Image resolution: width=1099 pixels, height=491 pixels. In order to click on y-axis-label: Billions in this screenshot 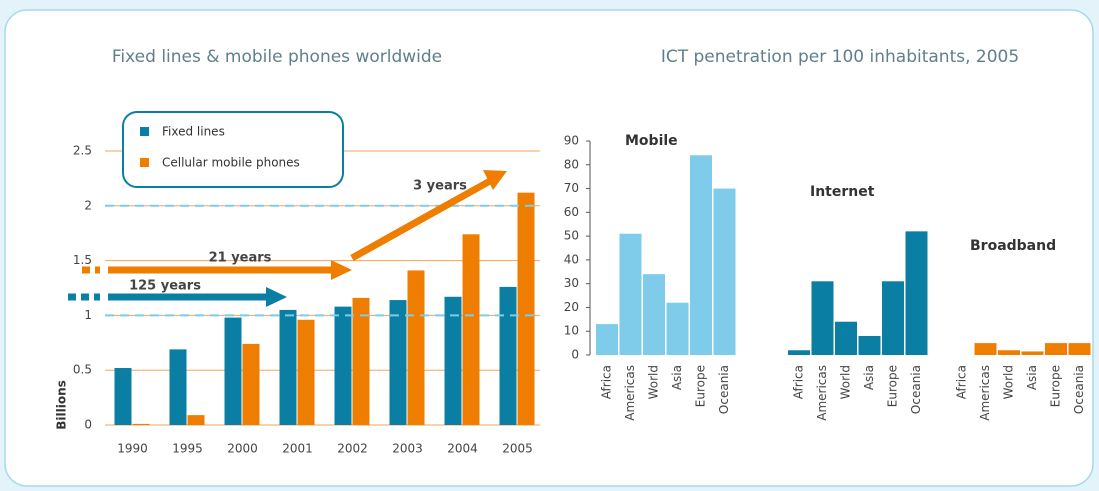, I will do `click(62, 405)`.